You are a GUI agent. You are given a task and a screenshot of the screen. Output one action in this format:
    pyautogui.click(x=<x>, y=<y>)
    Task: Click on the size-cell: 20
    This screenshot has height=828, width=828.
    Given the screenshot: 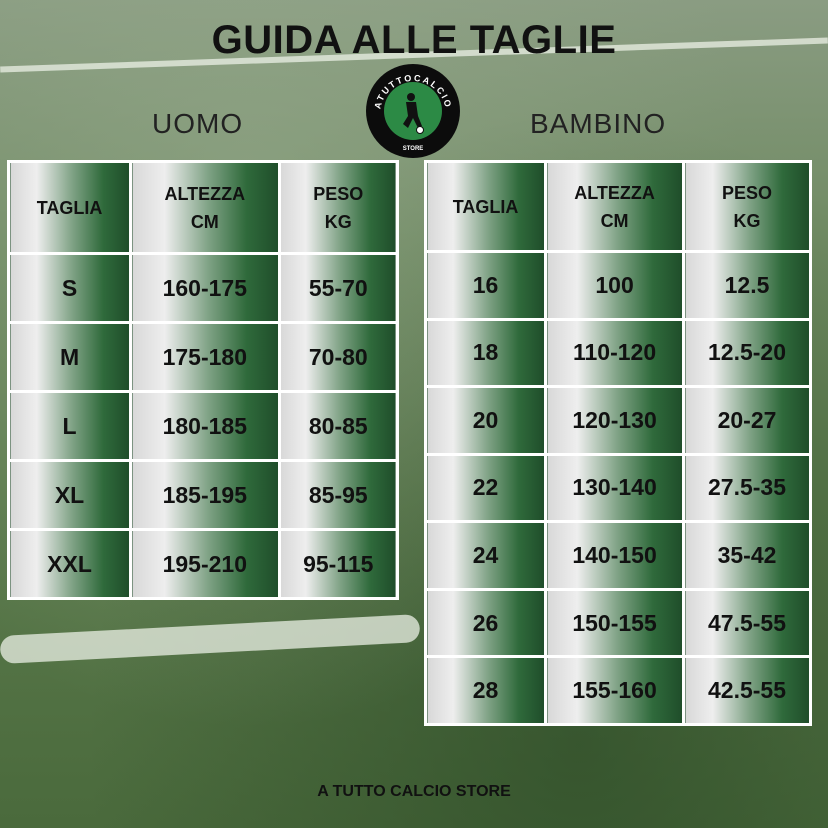 What is the action you would take?
    pyautogui.click(x=485, y=420)
    